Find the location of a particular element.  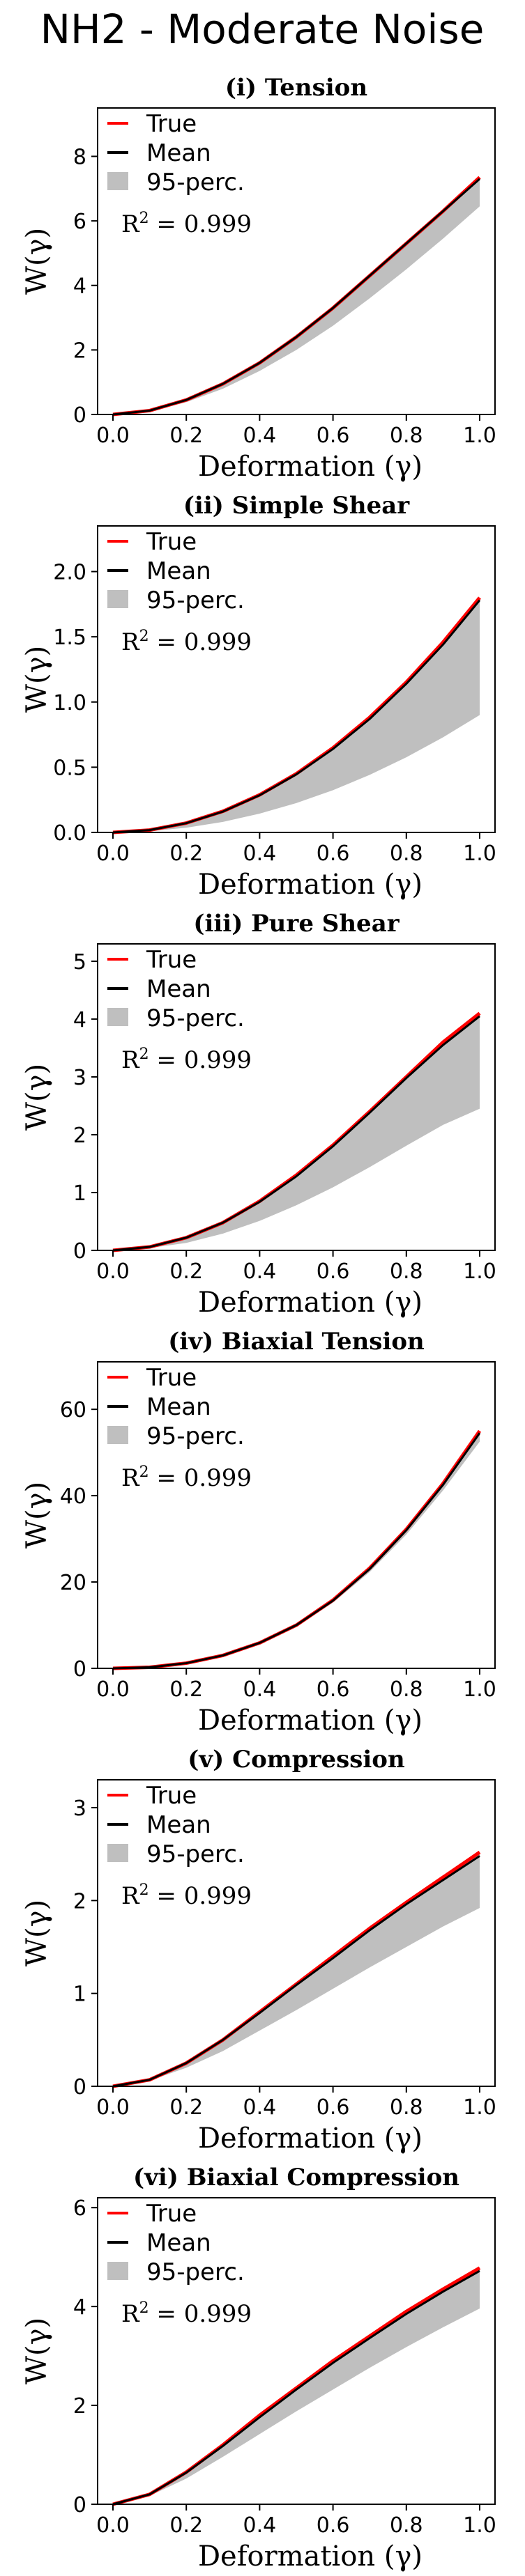

y-tick-label: 5 is located at coordinates (79, 962).